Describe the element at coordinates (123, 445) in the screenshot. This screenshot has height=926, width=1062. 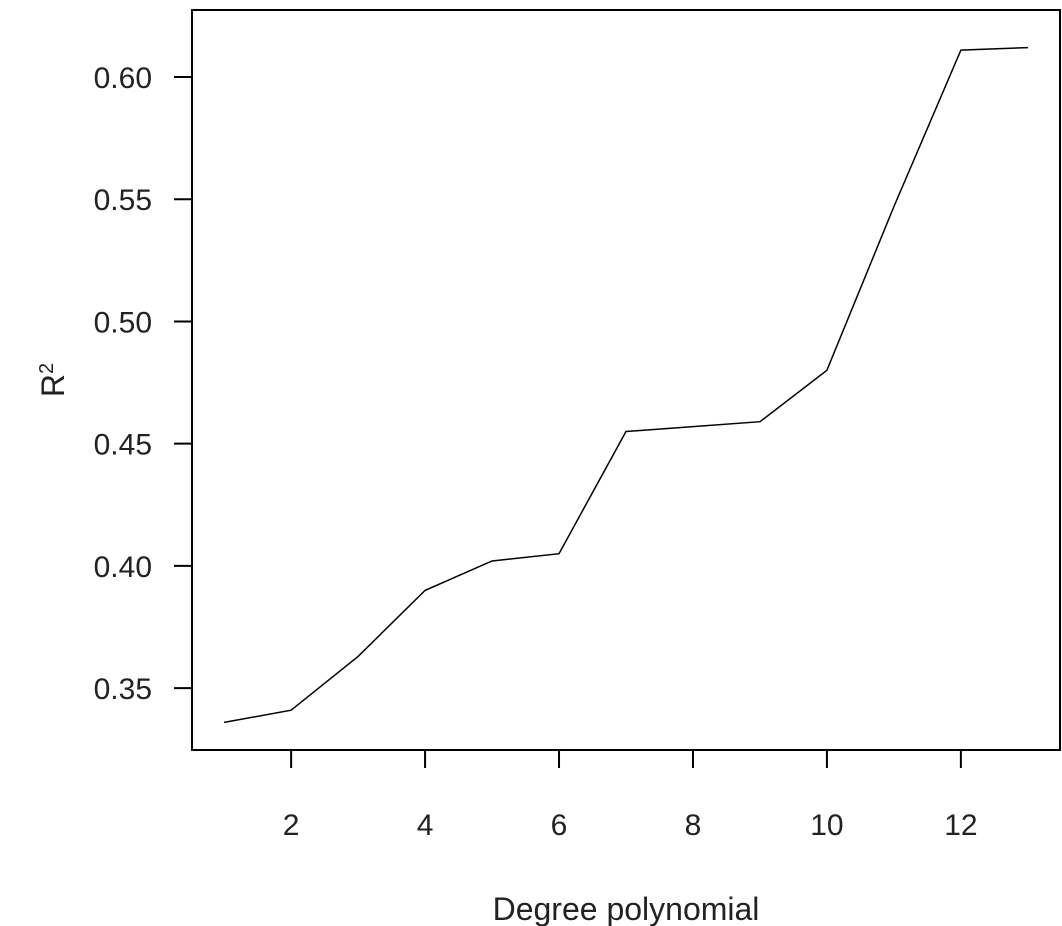
I see `y-tick-label: 0.45` at that location.